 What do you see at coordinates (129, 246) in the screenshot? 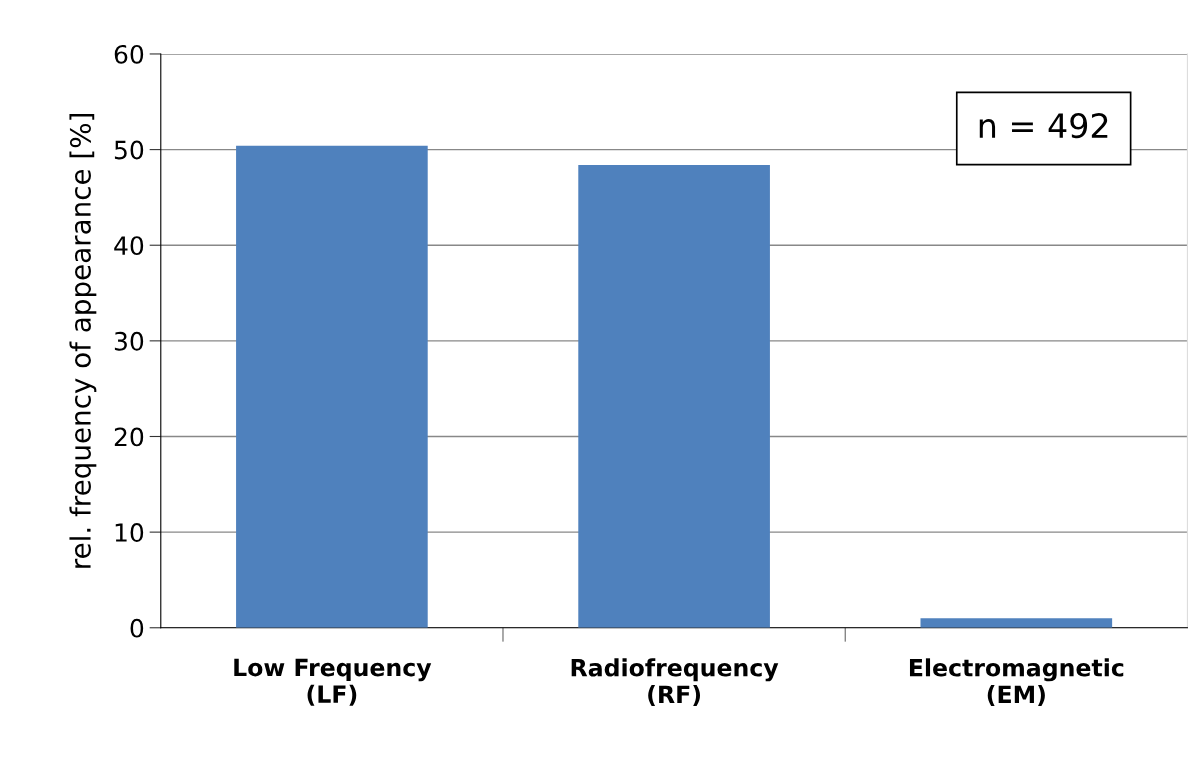
I see `y-tick-label: 40` at bounding box center [129, 246].